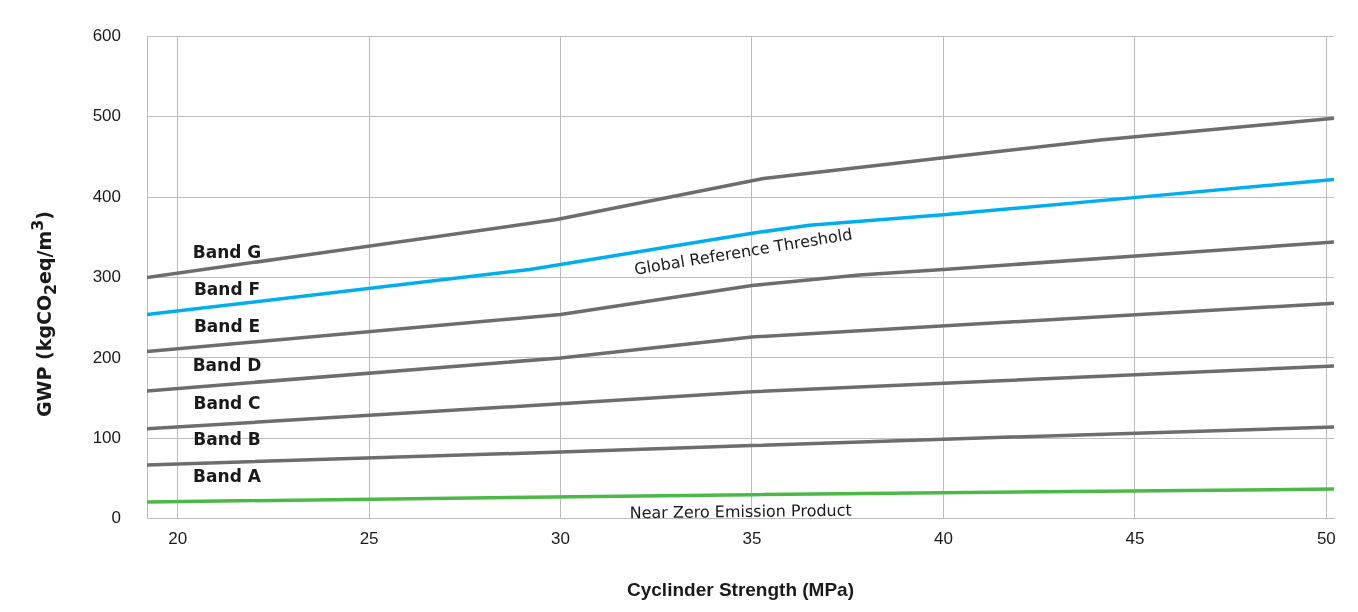  Describe the element at coordinates (560, 538) in the screenshot. I see `x-tick-label: 30` at that location.